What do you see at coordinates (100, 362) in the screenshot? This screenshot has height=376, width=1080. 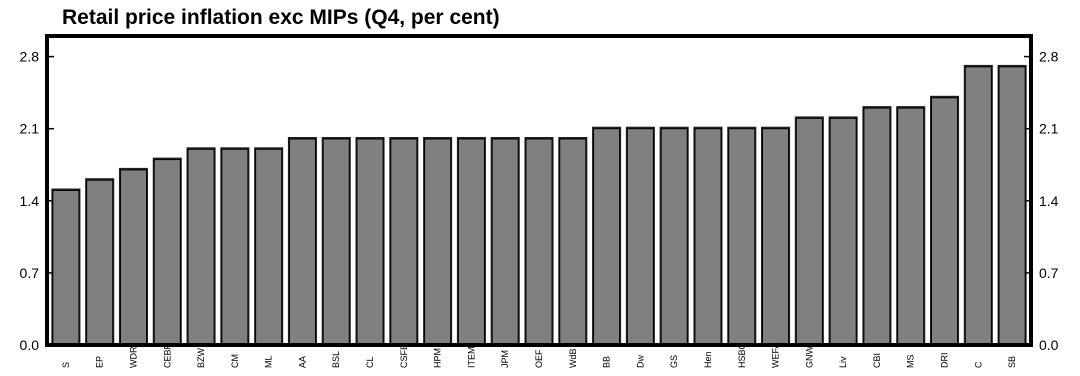 I see `x-tick-label: EP` at bounding box center [100, 362].